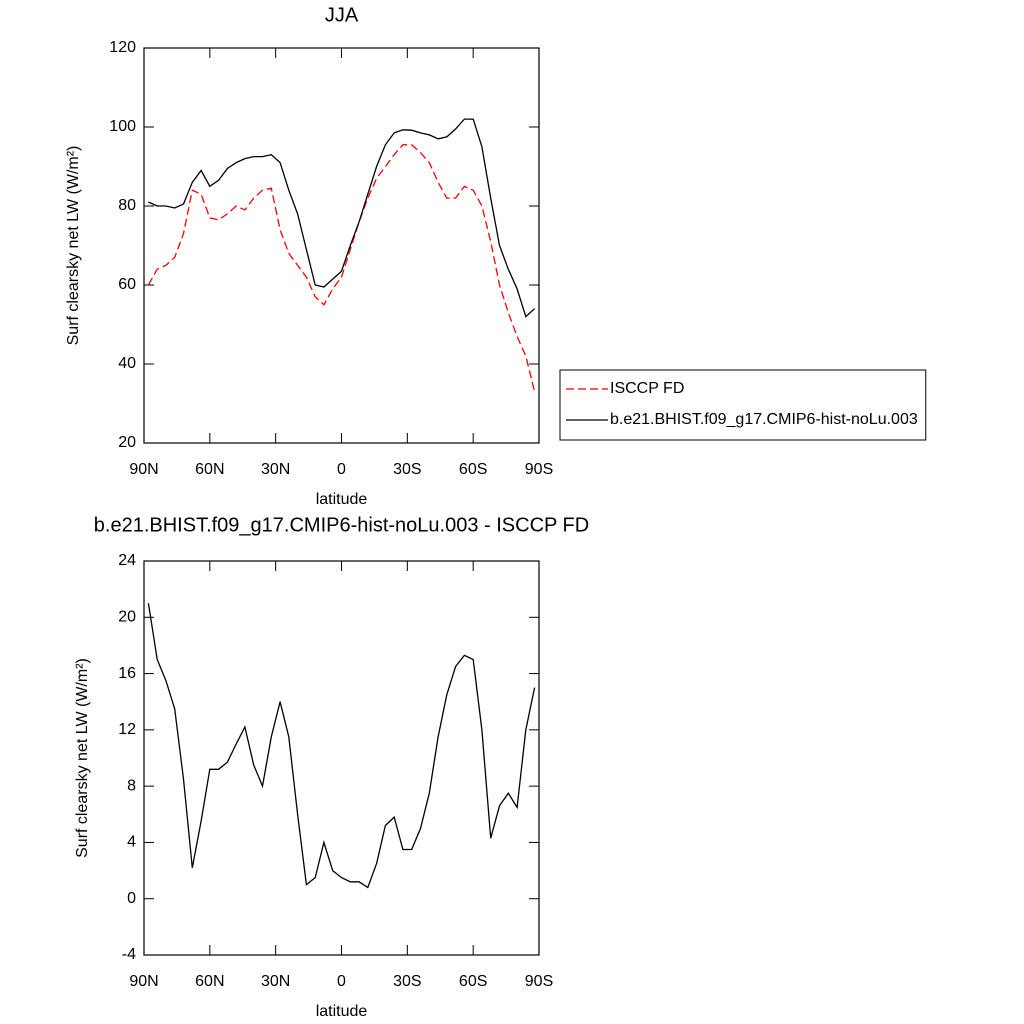  What do you see at coordinates (122, 47) in the screenshot?
I see `y-tick-label: 120` at bounding box center [122, 47].